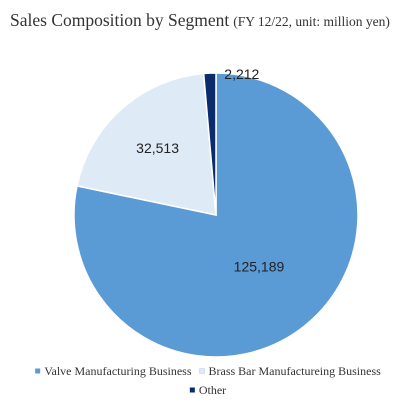 The width and height of the screenshot is (416, 406). What do you see at coordinates (202, 371) in the screenshot?
I see `legend-swatch-brass-bar-manufactureing-business` at bounding box center [202, 371].